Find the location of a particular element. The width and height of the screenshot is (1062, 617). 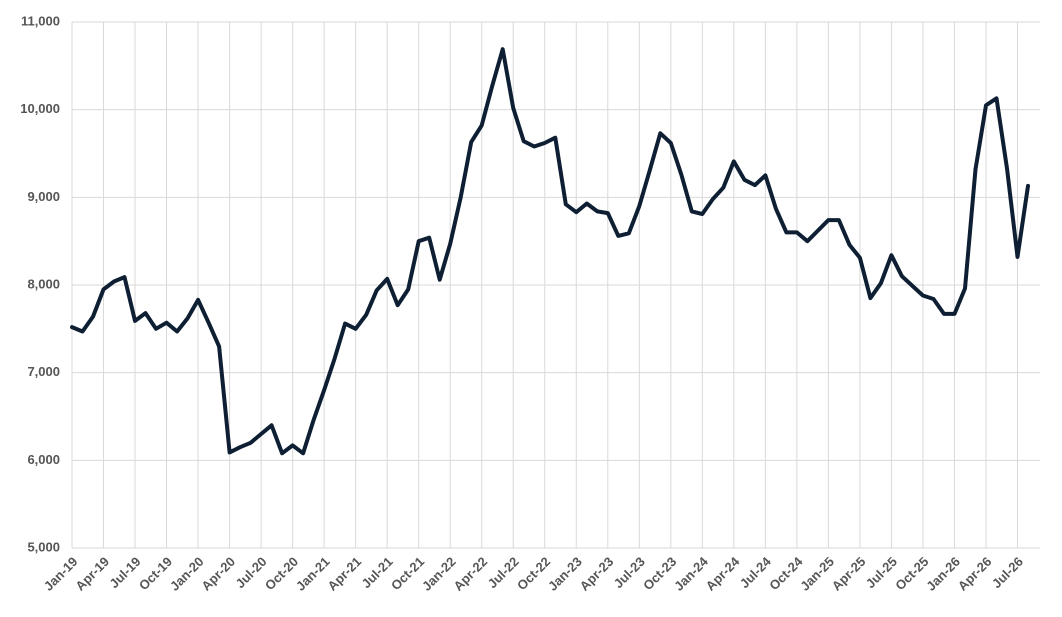

y-tick-label: 11,000 is located at coordinates (40, 20).